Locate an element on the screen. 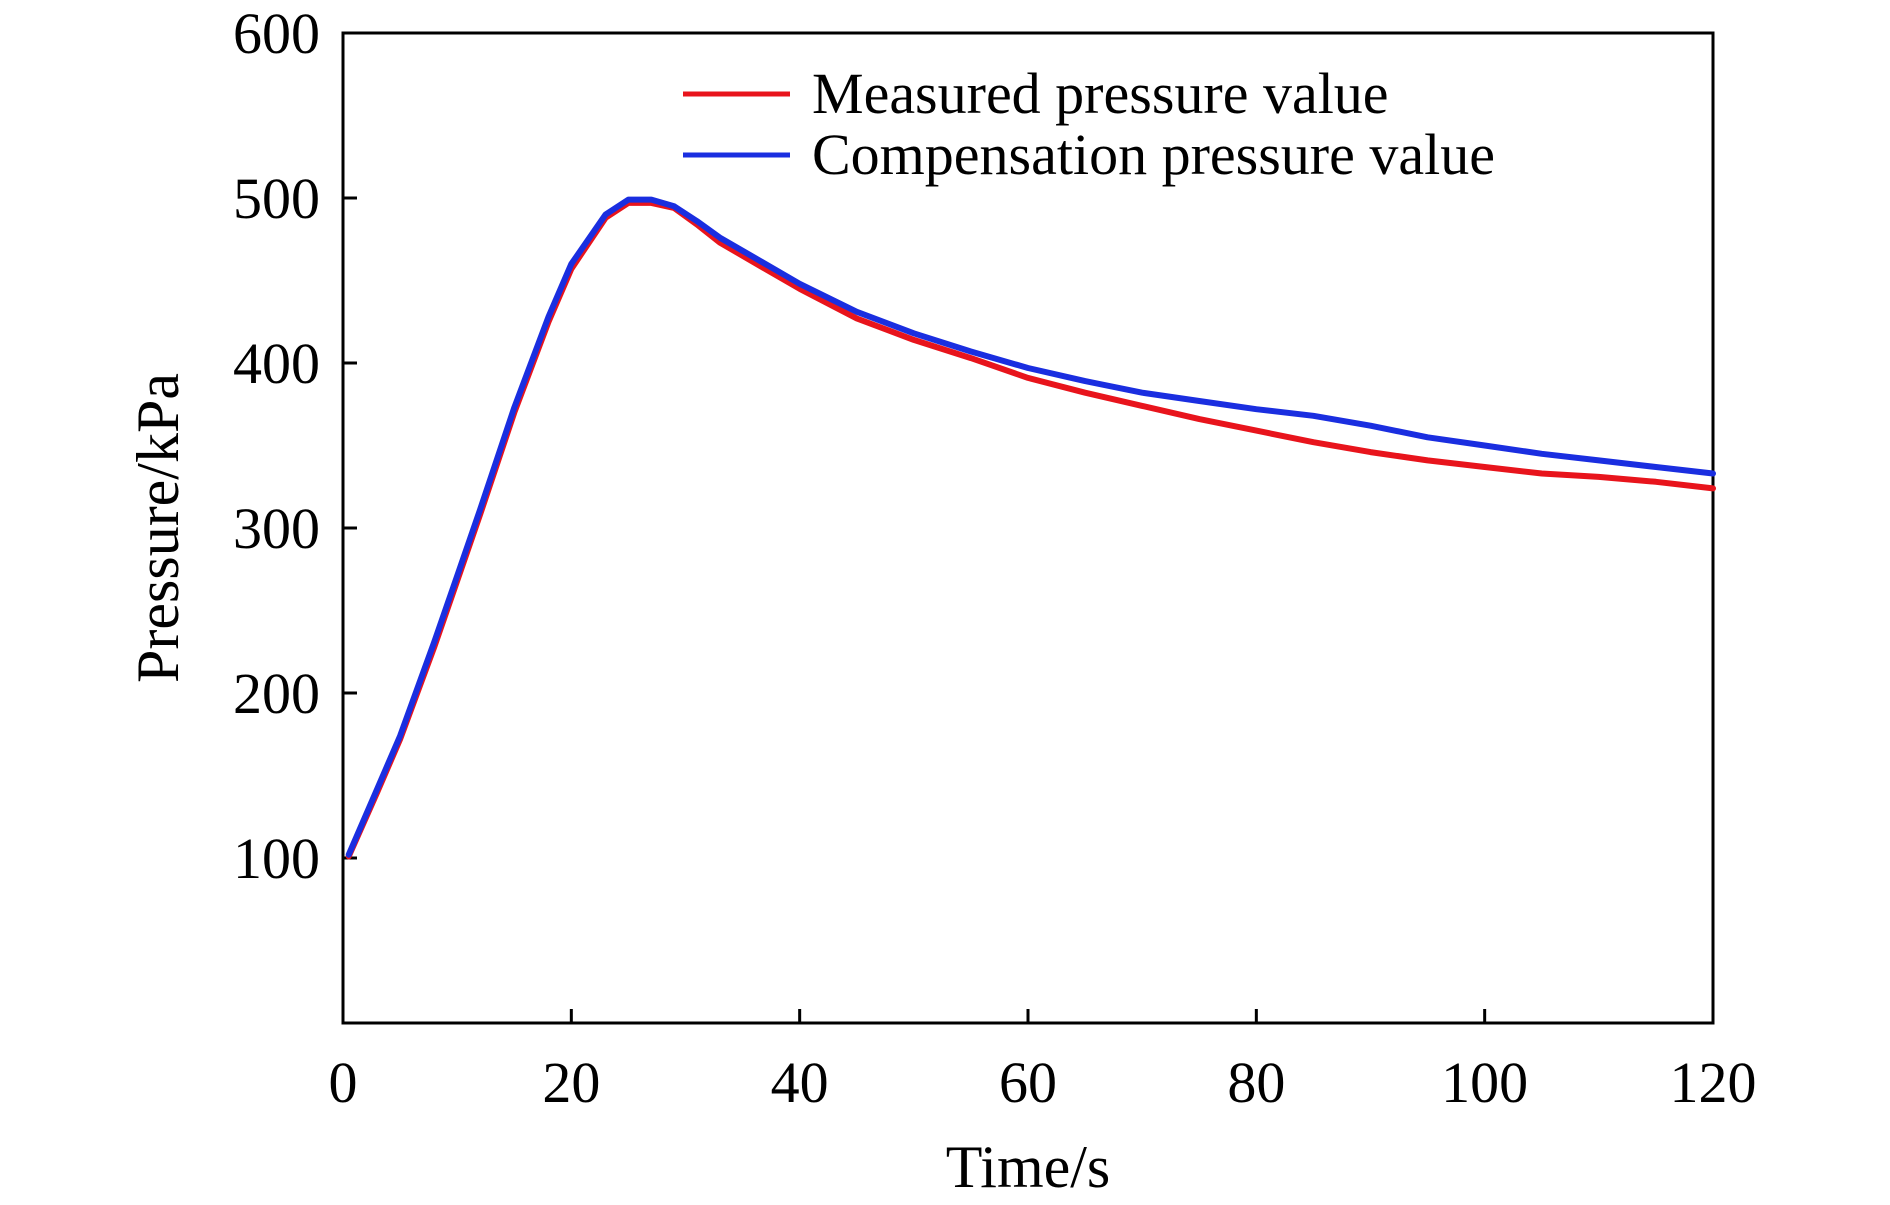  x-tick-label-80: 80 is located at coordinates (1256, 1082).